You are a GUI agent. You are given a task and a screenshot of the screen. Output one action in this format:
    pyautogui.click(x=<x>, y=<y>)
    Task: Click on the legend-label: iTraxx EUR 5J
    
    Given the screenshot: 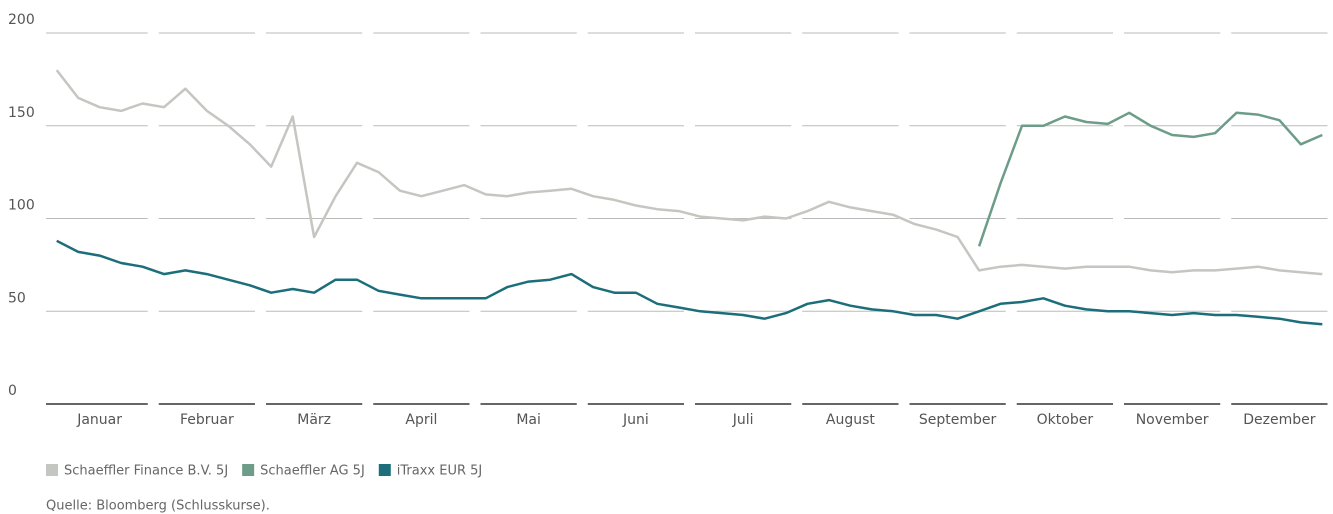 What is the action you would take?
    pyautogui.click(x=439, y=471)
    